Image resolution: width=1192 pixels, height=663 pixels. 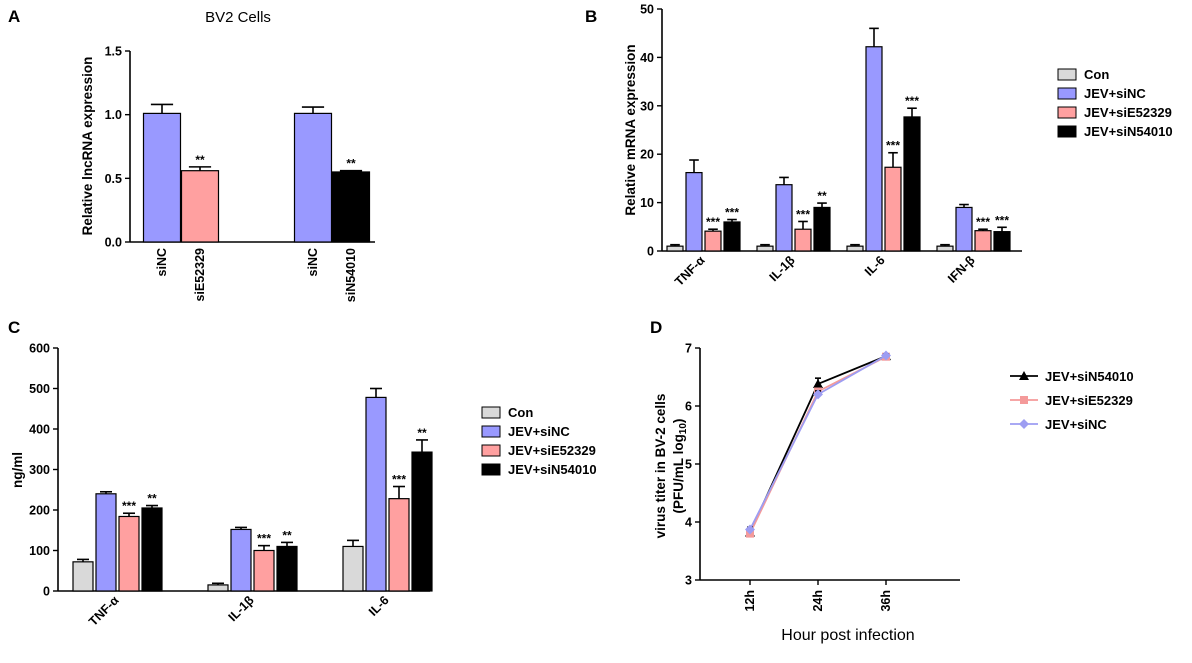 What do you see at coordinates (1096, 74) in the screenshot?
I see `panel-b-legend-label: Con` at bounding box center [1096, 74].